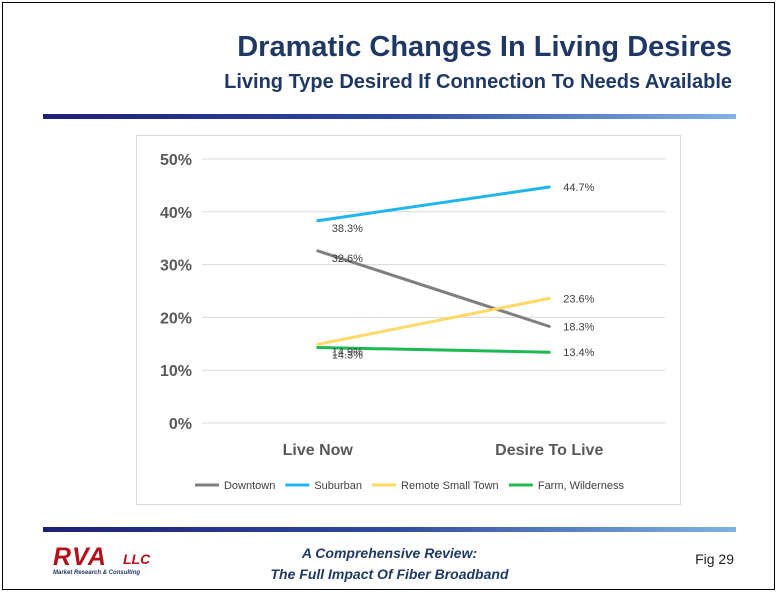 The height and width of the screenshot is (594, 779). What do you see at coordinates (714, 559) in the screenshot?
I see `figure-label: Fig 29` at bounding box center [714, 559].